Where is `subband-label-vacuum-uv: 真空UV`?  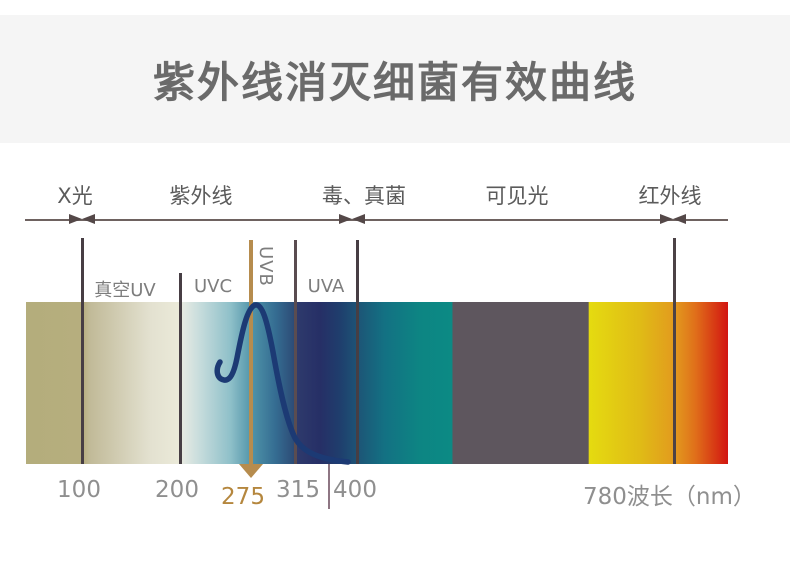 subband-label-vacuum-uv: 真空UV is located at coordinates (125, 290).